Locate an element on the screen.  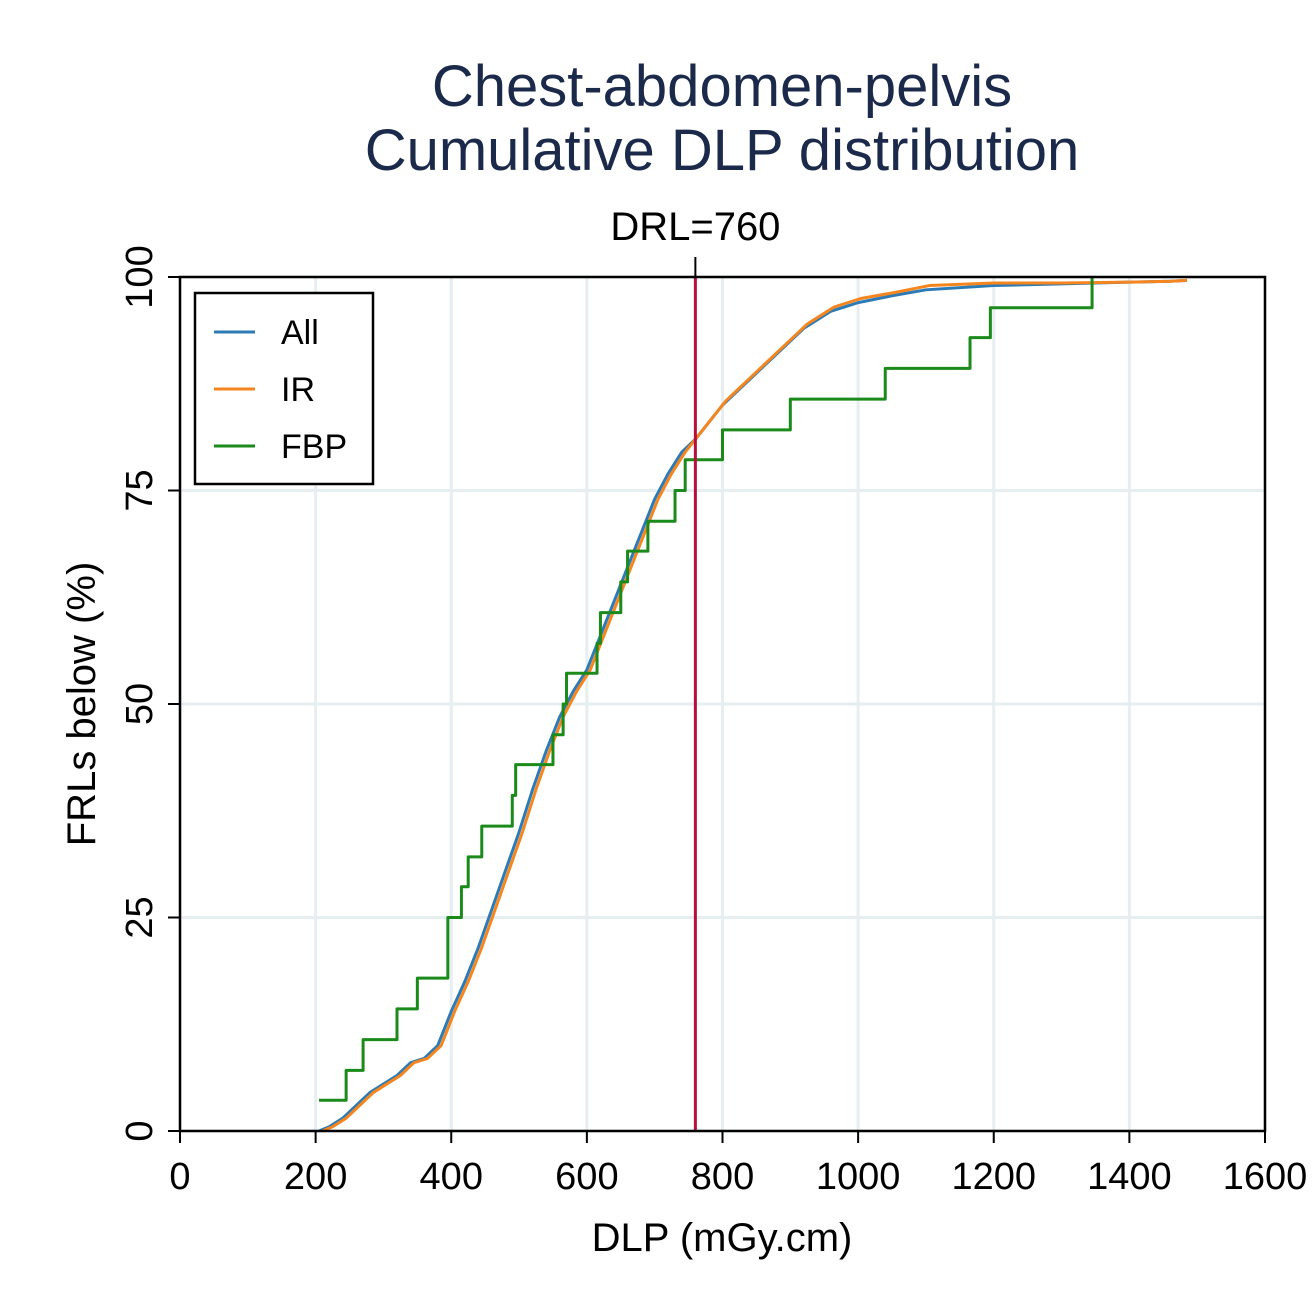
x-tick-label: 1600 is located at coordinates (1265, 1177).